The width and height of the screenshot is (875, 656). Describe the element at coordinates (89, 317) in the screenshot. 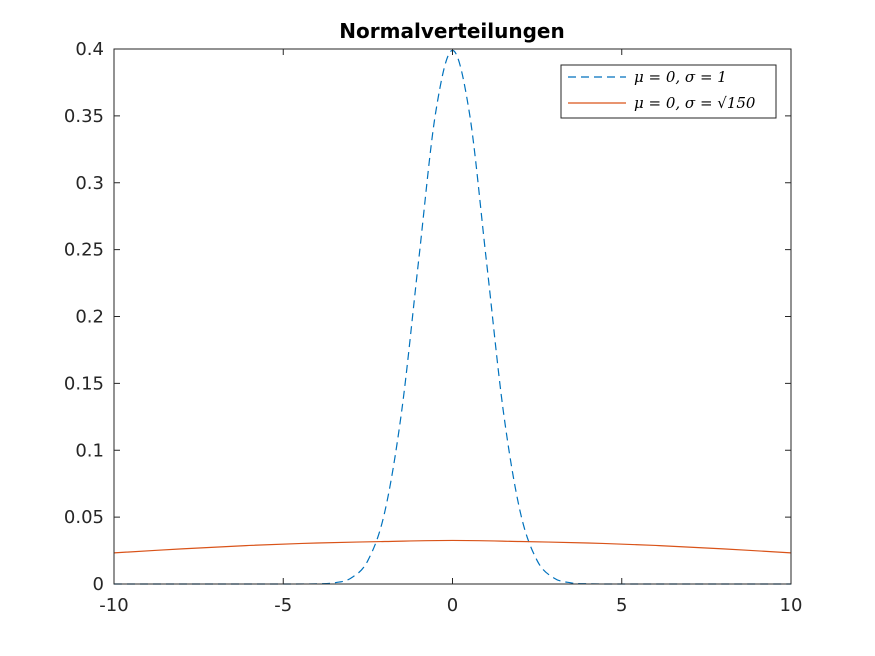

I see `y-tick-label: 0.2` at that location.